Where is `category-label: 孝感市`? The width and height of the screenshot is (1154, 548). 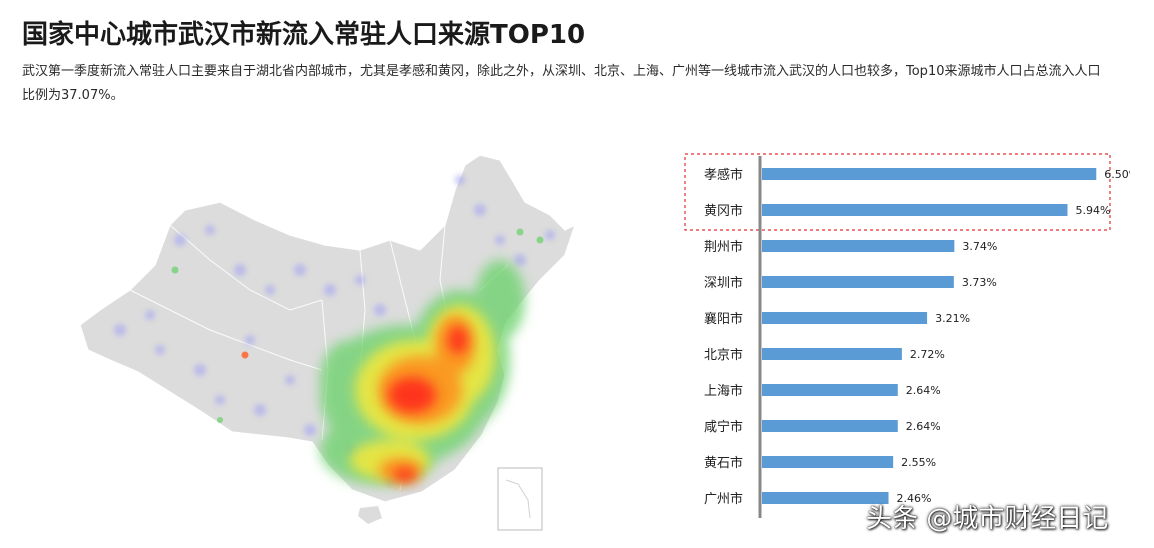
category-label: 孝感市 is located at coordinates (723, 175).